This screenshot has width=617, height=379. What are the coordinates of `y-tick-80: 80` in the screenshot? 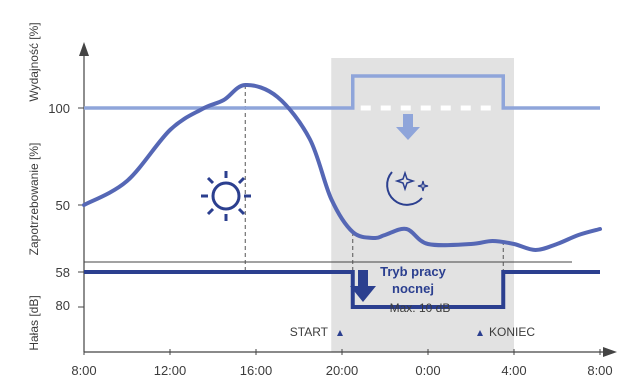 It's located at (63, 305).